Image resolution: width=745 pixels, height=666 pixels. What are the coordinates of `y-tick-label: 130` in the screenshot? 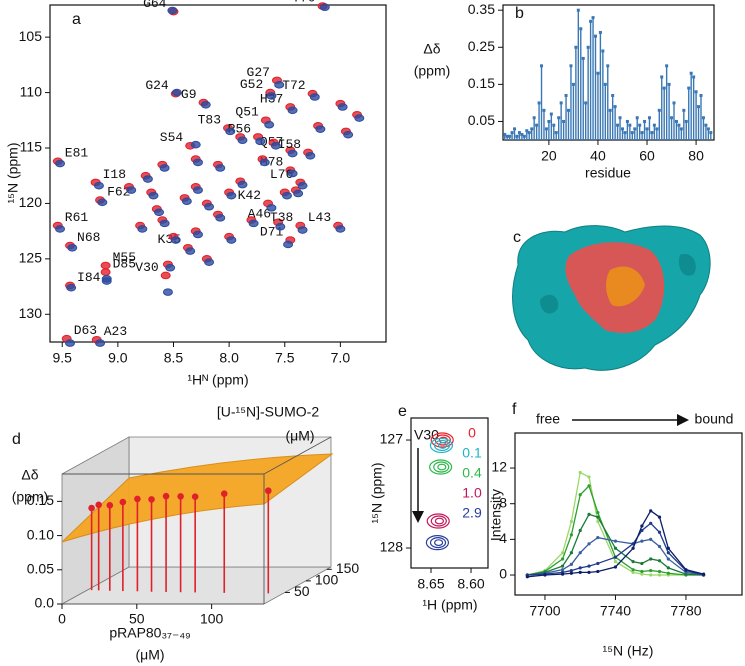 It's located at (31, 313).